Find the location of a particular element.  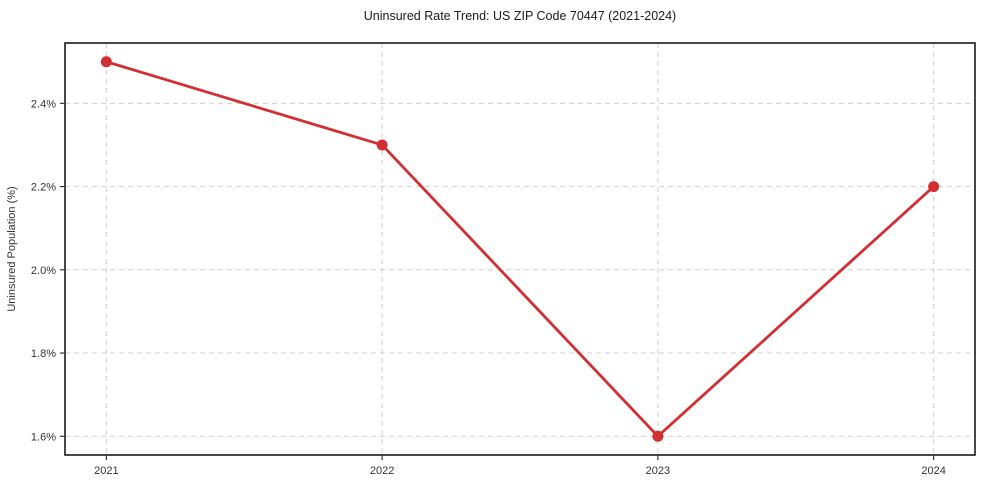

x-tick-label: 2023 is located at coordinates (658, 471).